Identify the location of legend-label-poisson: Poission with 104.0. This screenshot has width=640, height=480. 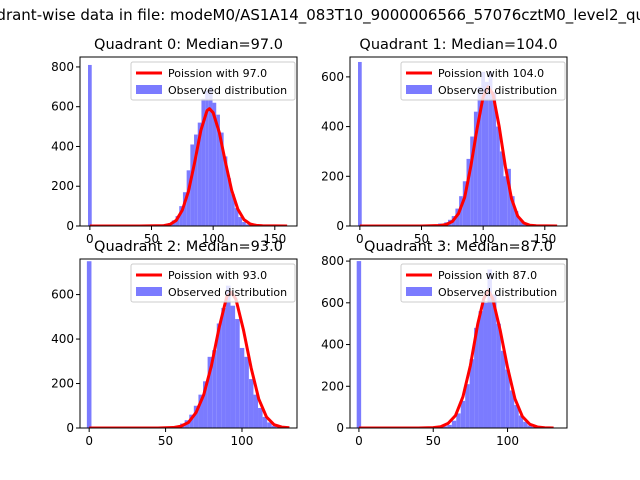
(491, 73).